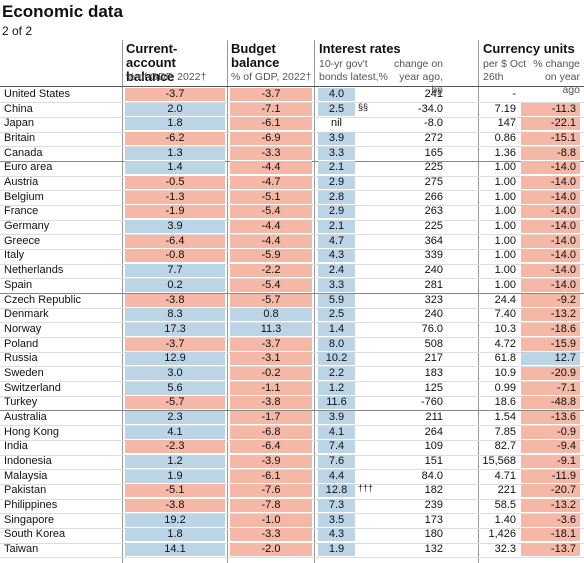  I want to click on bond-yield: 4.3, so click(336, 256).